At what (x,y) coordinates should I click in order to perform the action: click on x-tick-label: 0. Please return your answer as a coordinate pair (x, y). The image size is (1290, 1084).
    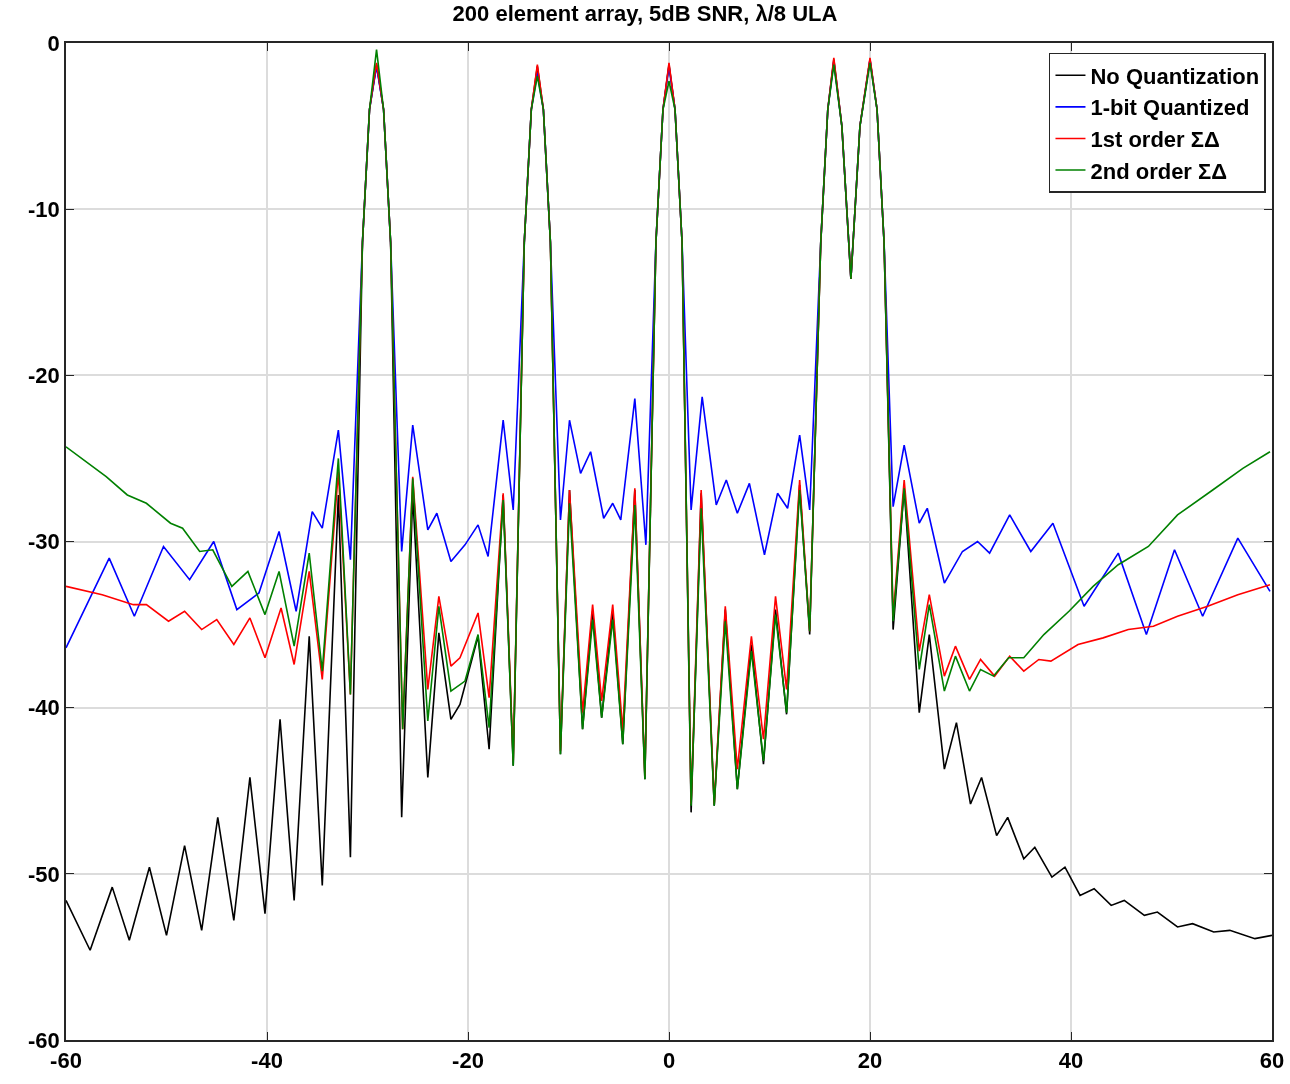
    Looking at the image, I should click on (669, 1061).